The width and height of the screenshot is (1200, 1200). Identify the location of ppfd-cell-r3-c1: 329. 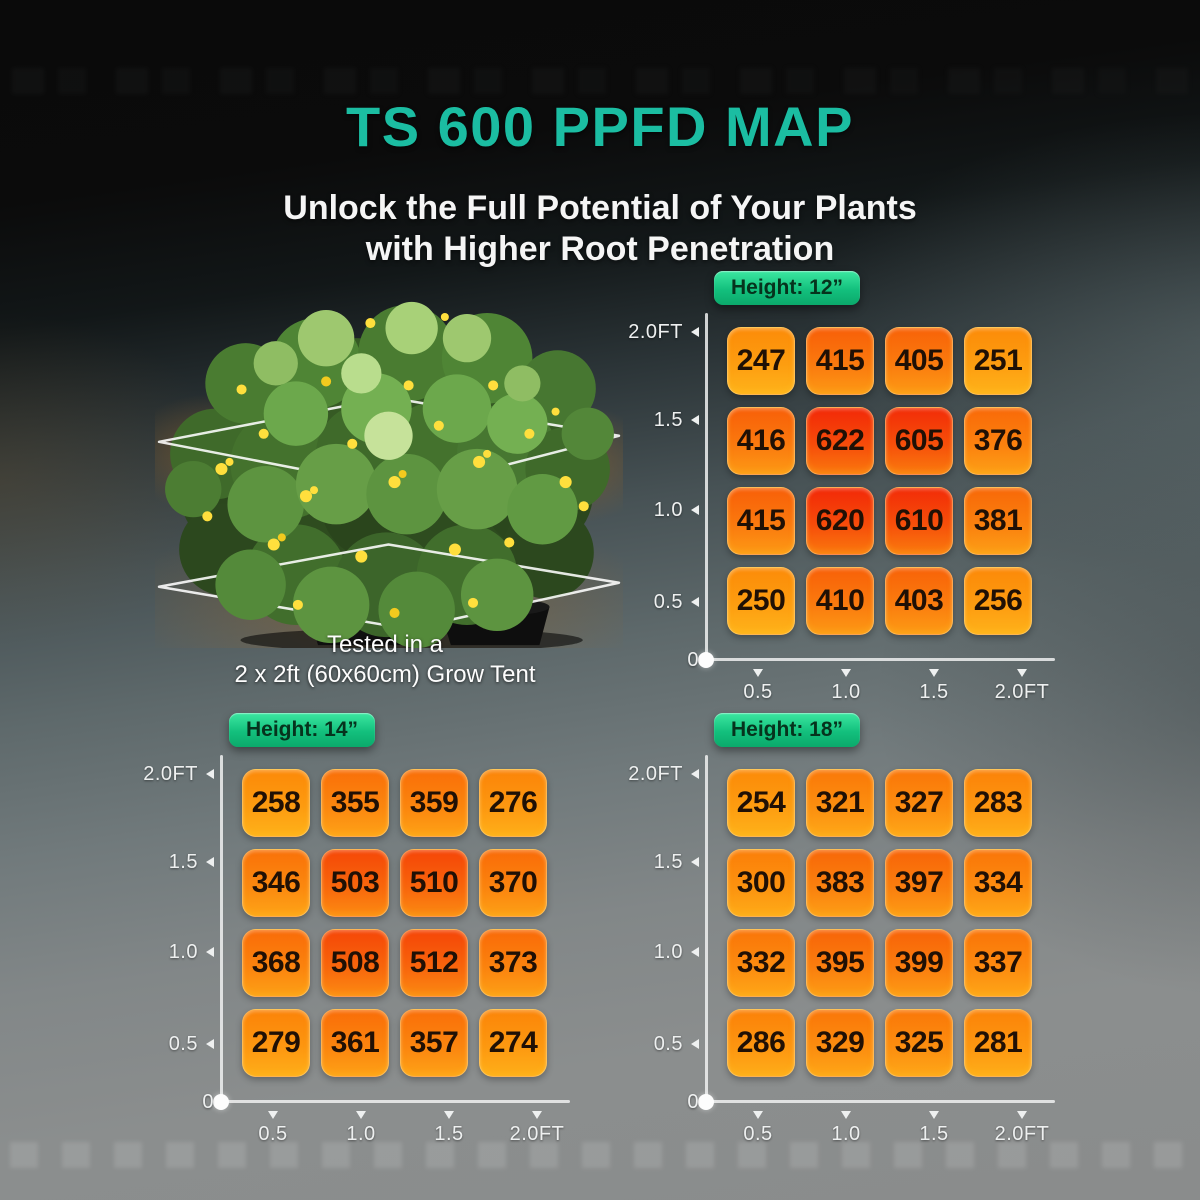
(840, 1043).